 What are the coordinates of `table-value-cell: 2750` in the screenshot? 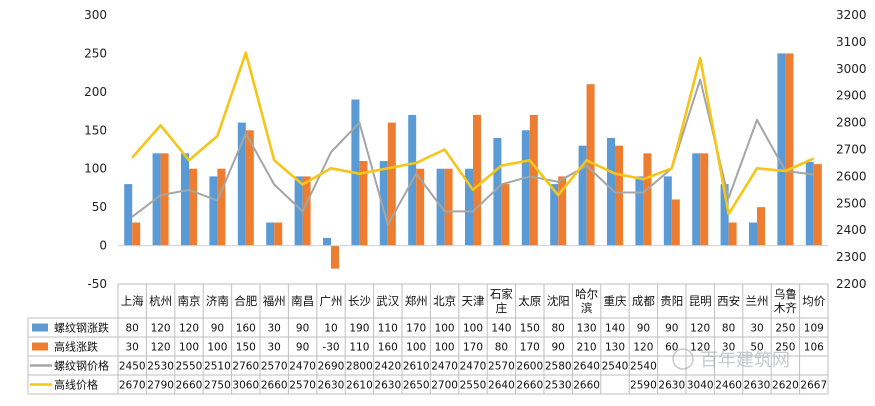 It's located at (217, 386).